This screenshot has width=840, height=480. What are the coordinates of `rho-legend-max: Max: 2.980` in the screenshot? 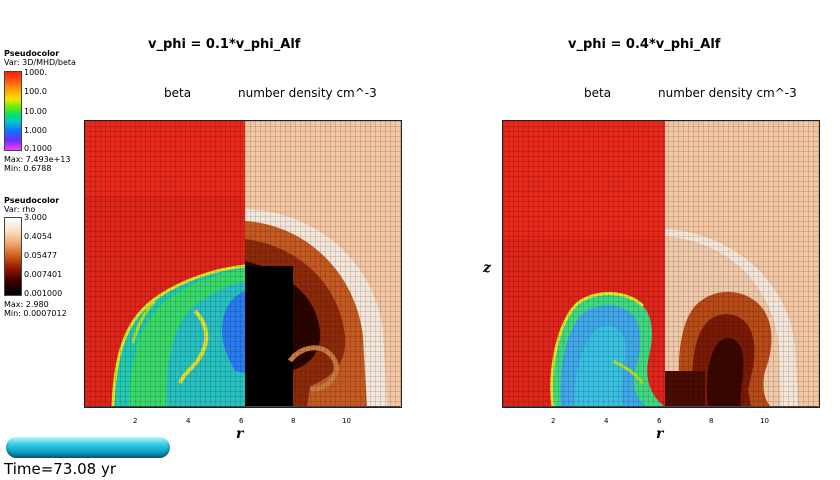 It's located at (26, 304).